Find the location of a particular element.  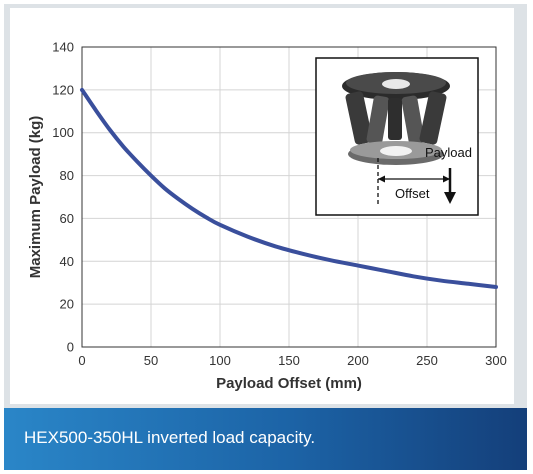

y-tick-label: 80 is located at coordinates (67, 175).